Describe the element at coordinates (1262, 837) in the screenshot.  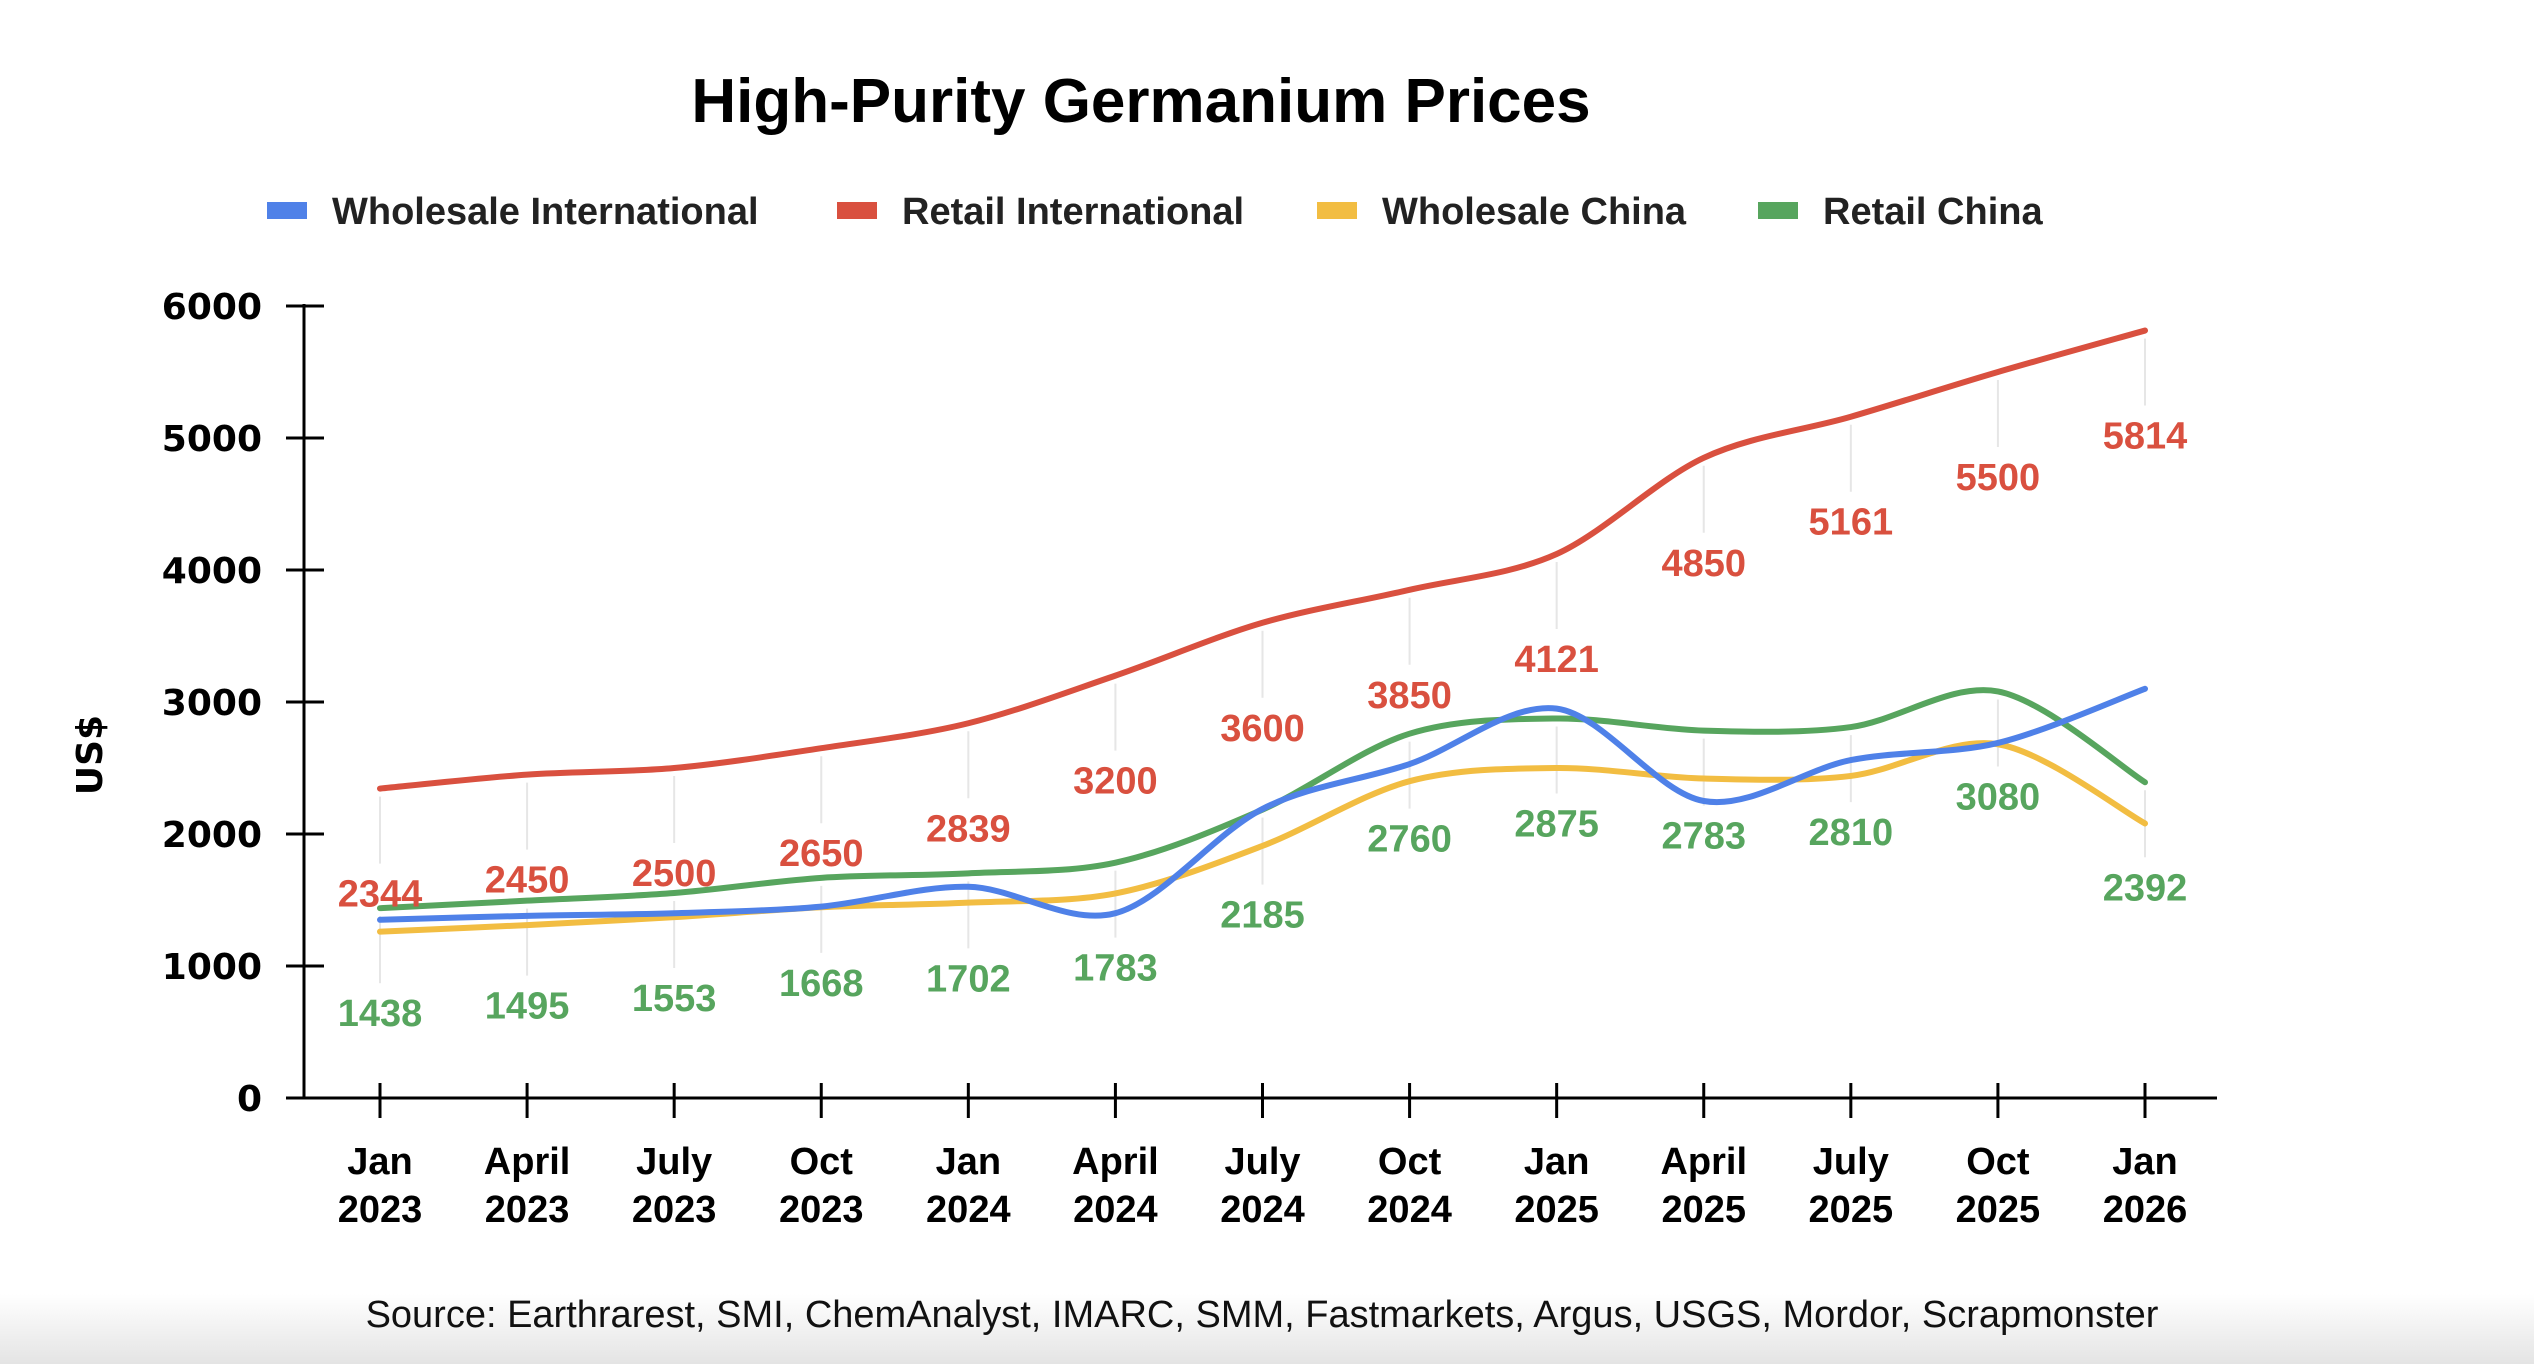
I see `series-line-wholesale-china` at that location.